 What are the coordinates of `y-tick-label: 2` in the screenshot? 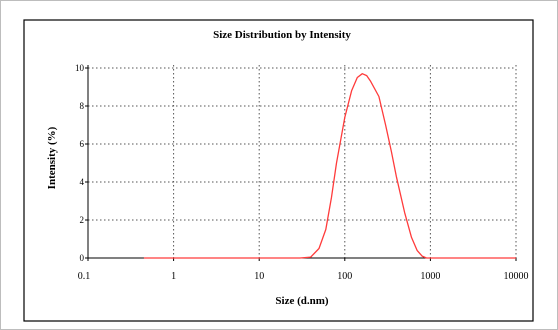 It's located at (82, 220).